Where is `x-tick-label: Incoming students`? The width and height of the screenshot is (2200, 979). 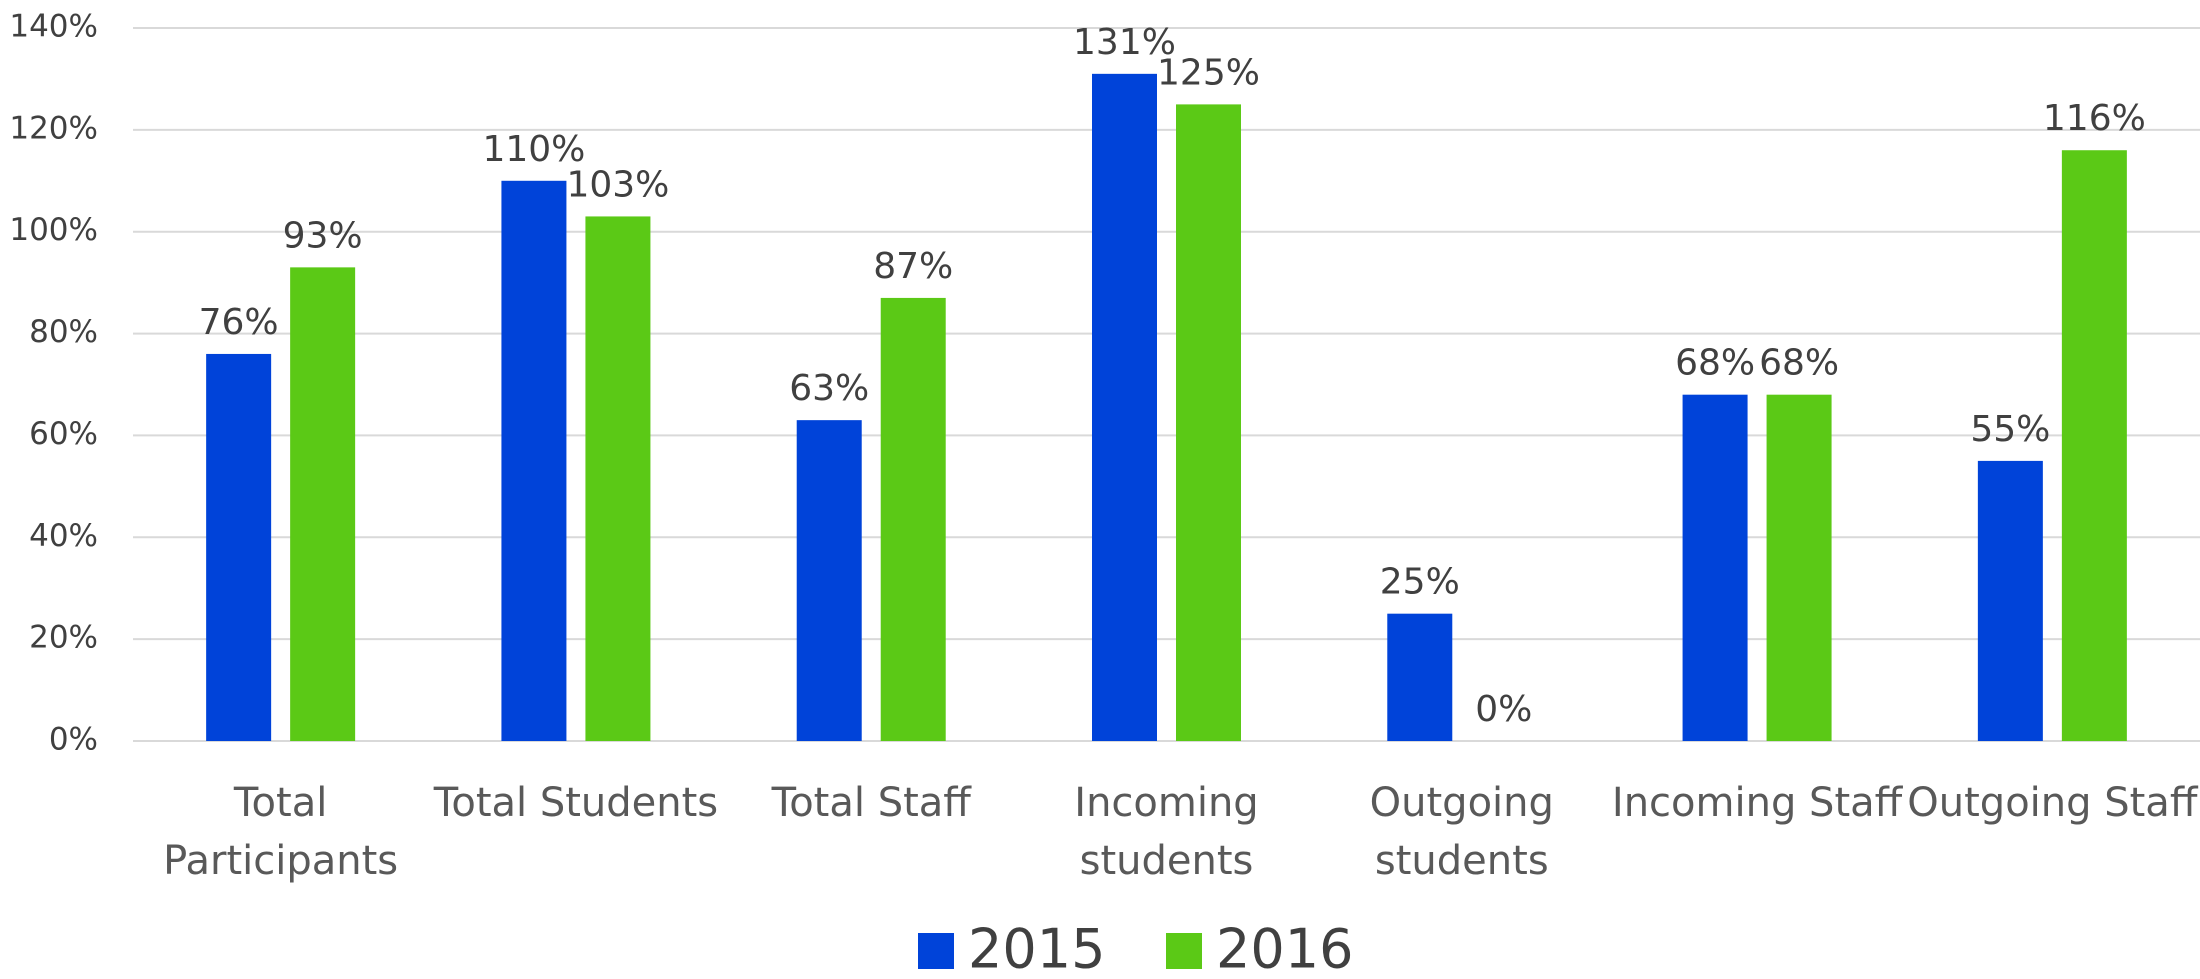
x-tick-label: Incoming students is located at coordinates (1166, 832).